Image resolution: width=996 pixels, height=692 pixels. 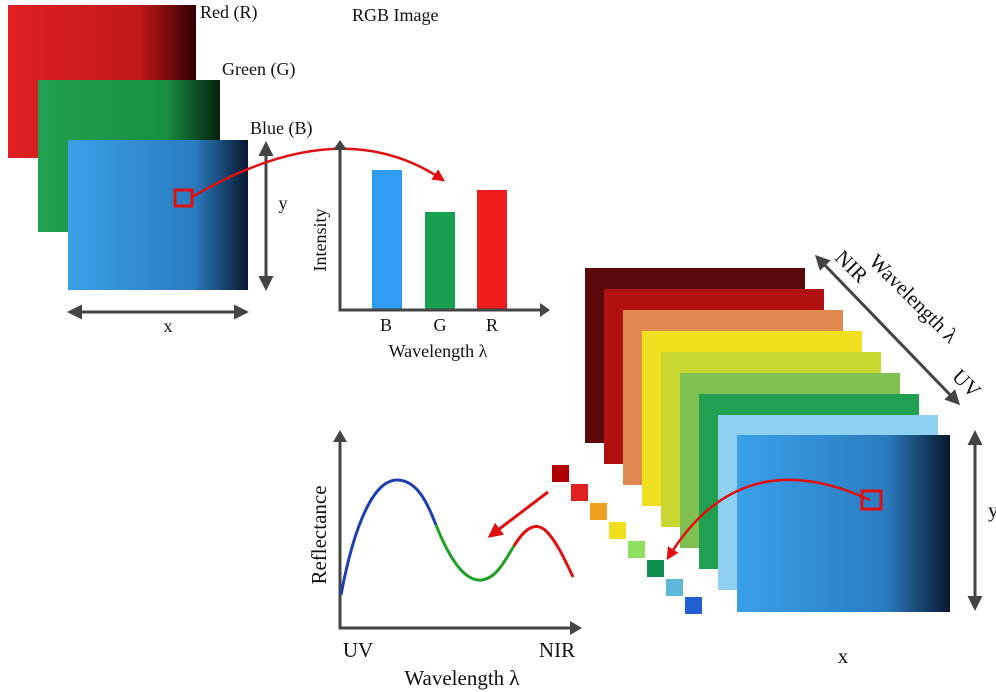 I want to click on x-end: NIR, so click(x=557, y=650).